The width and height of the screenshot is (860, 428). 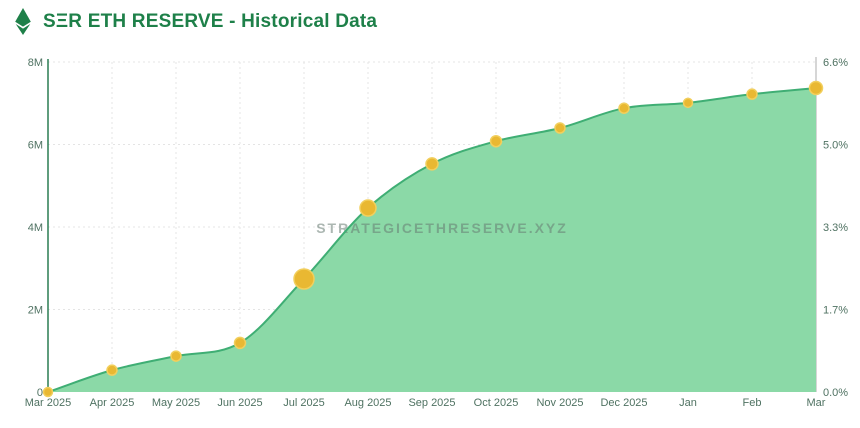 What do you see at coordinates (816, 88) in the screenshot?
I see `data-point-mar` at bounding box center [816, 88].